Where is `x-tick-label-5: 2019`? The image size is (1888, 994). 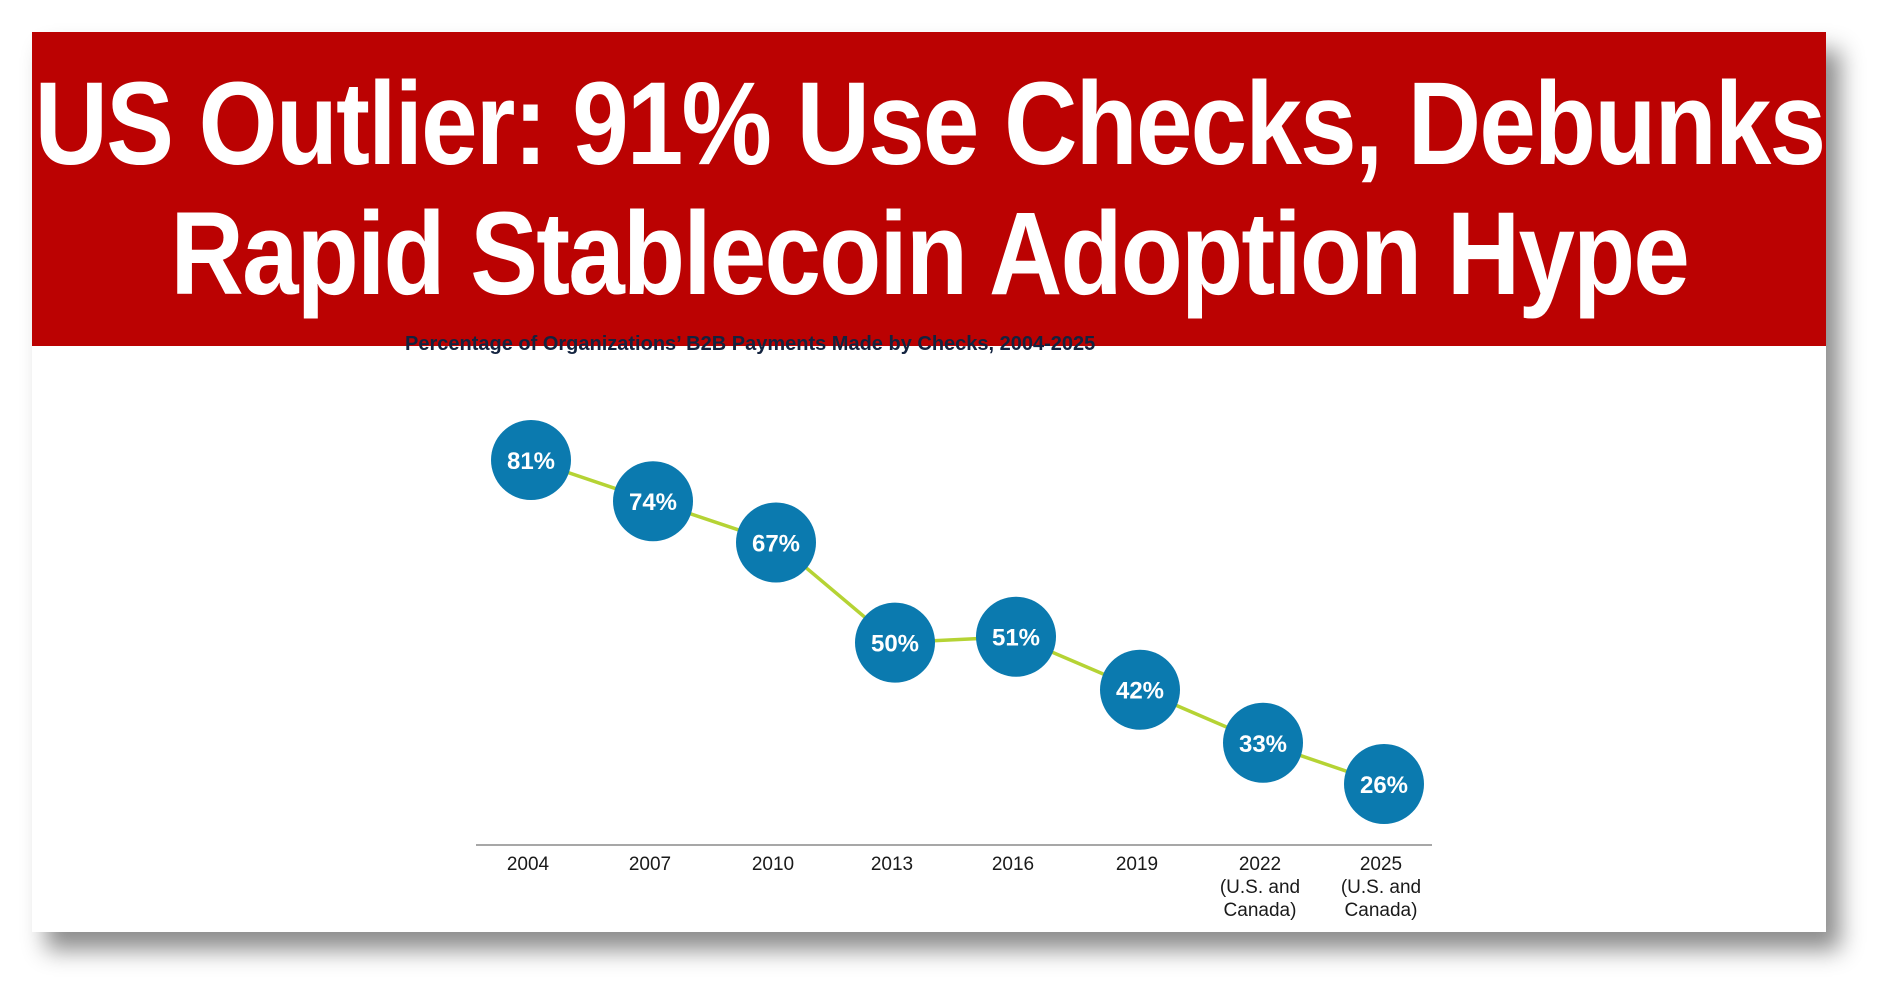 x-tick-label-5: 2019 is located at coordinates (1137, 864).